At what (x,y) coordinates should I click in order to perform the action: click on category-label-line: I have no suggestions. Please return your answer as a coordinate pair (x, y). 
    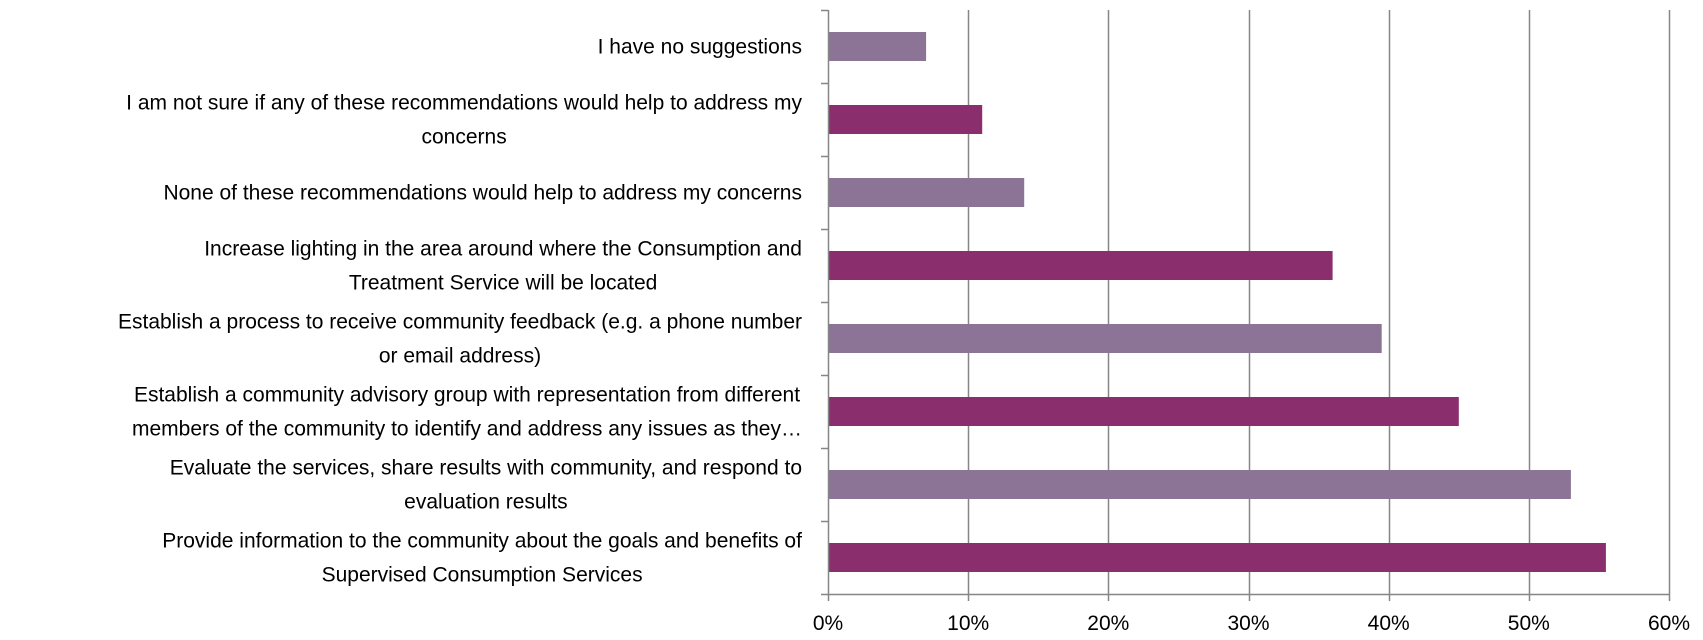
    Looking at the image, I should click on (700, 47).